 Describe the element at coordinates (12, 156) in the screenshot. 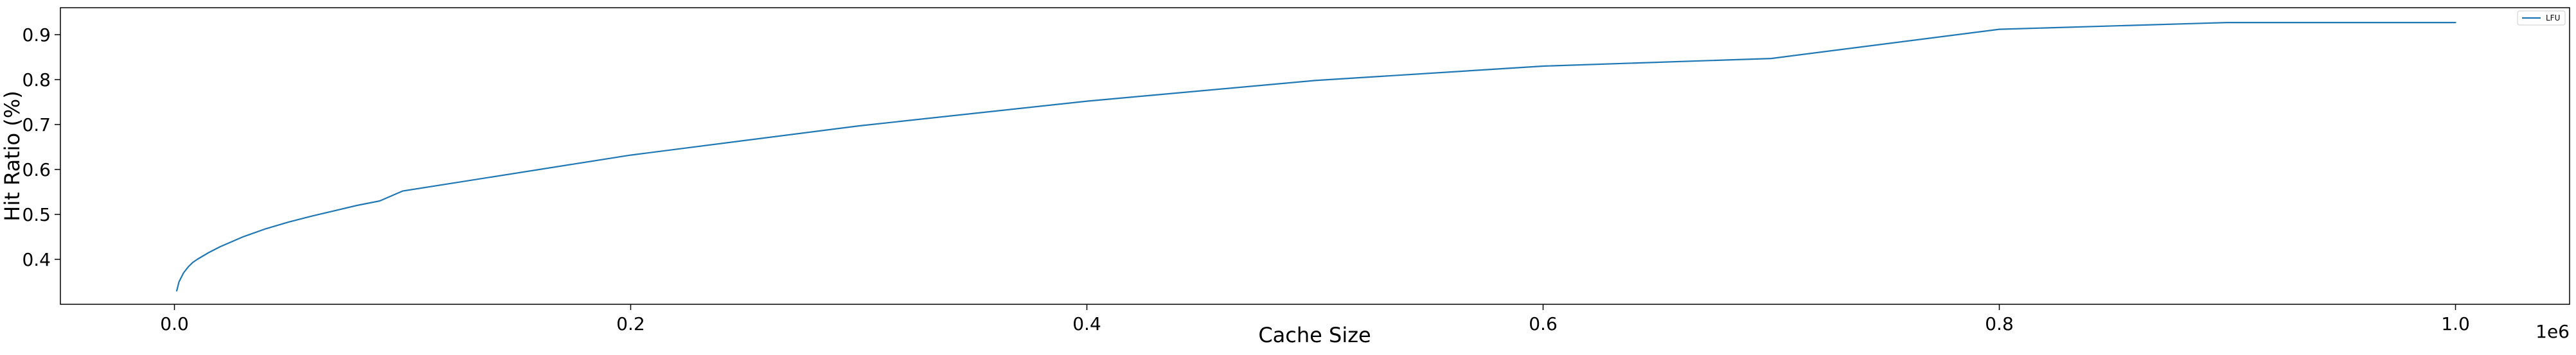

I see `y-axis-label: Hit Ratio (%)` at that location.